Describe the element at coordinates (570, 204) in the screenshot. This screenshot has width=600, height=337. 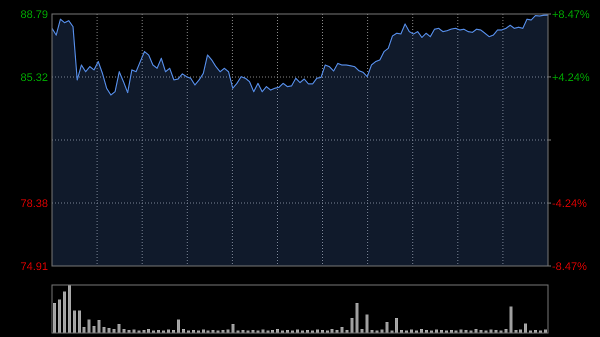
I see `y2-tick-label: -4.24%` at that location.